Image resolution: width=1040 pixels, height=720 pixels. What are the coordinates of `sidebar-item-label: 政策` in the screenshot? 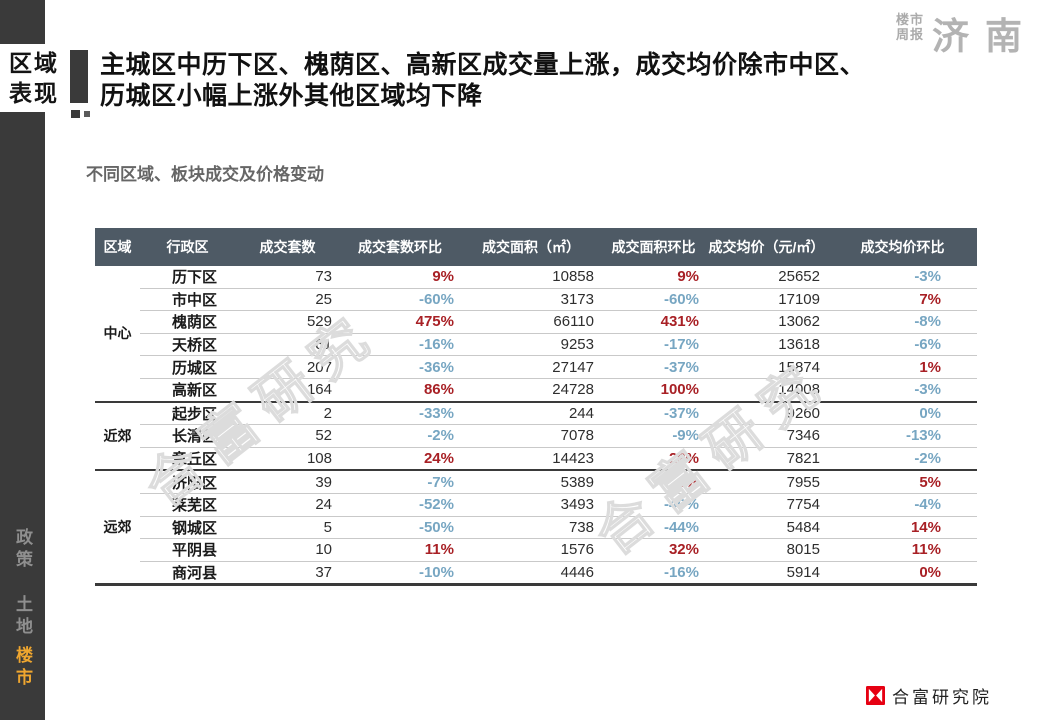 It's located at (22, 550).